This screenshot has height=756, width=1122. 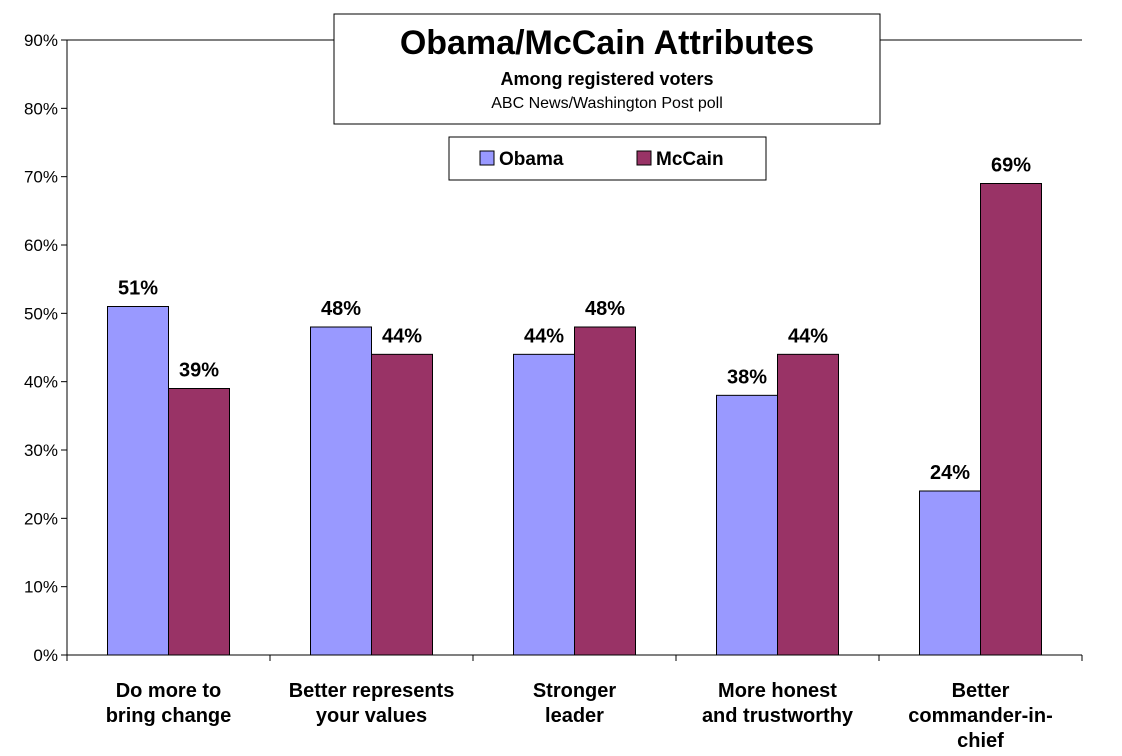 I want to click on y-tick-label: 90%, so click(x=41, y=40).